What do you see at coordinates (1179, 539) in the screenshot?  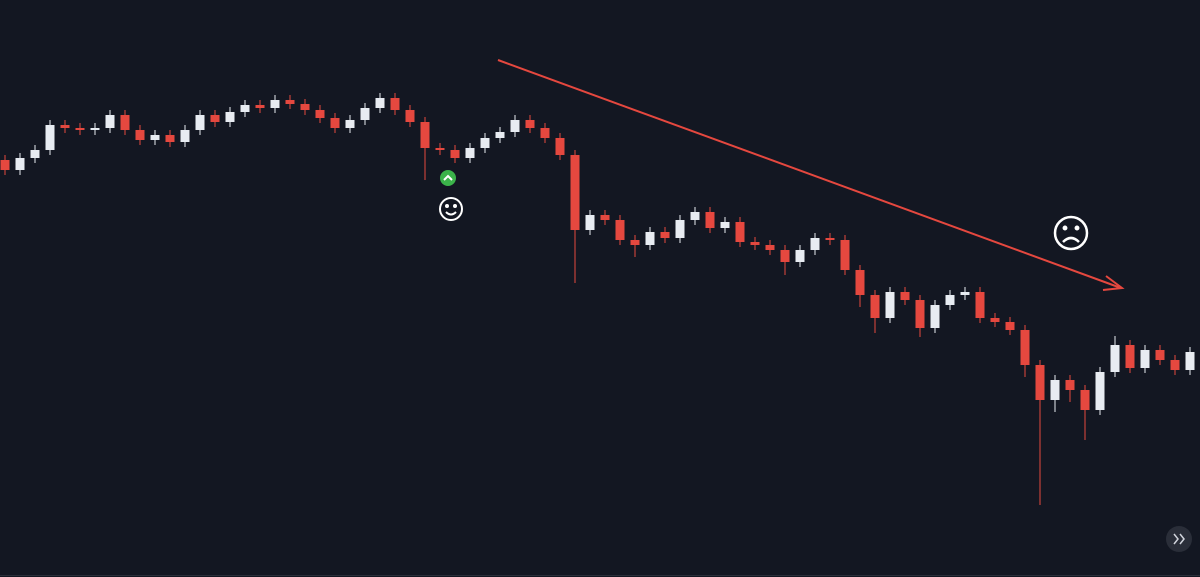 I see `scroll-to-latest-button` at bounding box center [1179, 539].